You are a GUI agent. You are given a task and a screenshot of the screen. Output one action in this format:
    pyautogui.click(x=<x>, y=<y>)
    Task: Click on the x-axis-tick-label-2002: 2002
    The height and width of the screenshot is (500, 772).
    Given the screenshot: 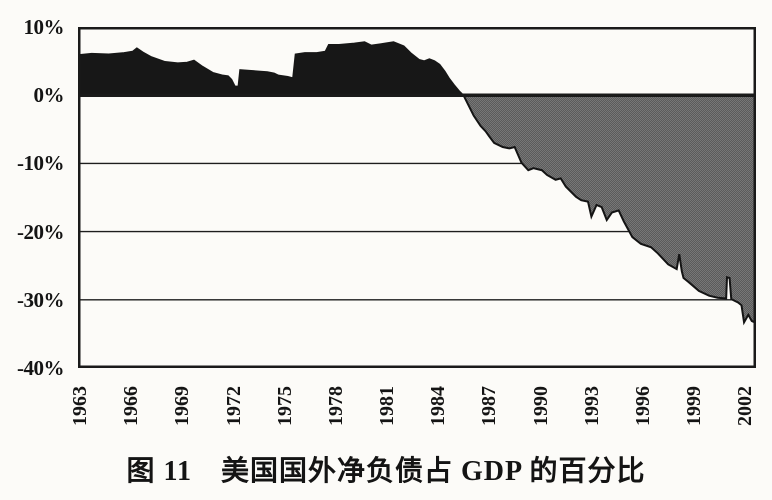 What is the action you would take?
    pyautogui.click(x=745, y=406)
    